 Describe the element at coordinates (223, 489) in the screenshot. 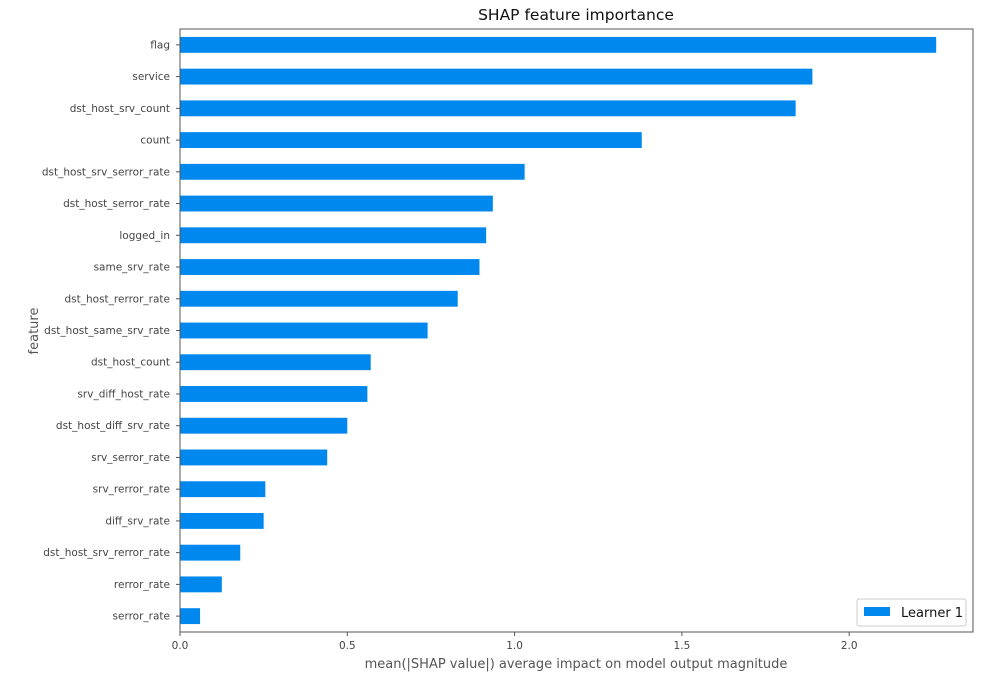

I see `bar-srv_rerror_rate` at that location.